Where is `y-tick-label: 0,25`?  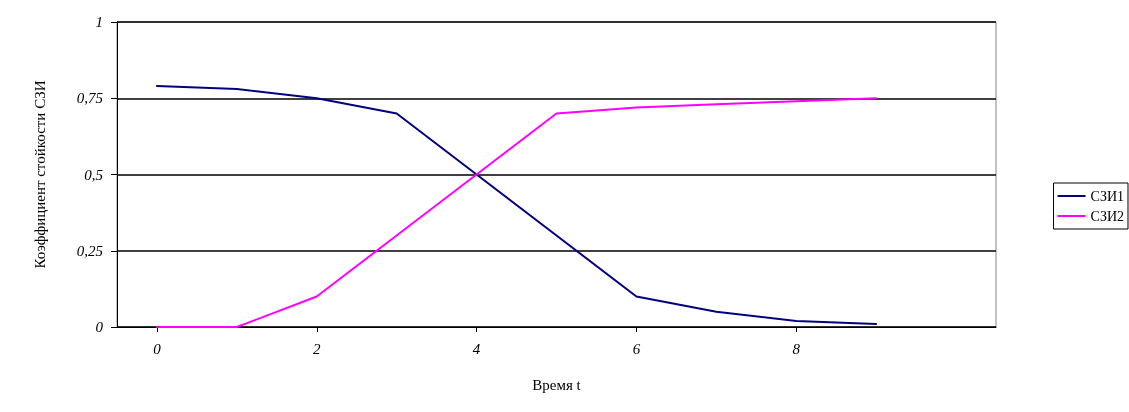
y-tick-label: 0,25 is located at coordinates (90, 250).